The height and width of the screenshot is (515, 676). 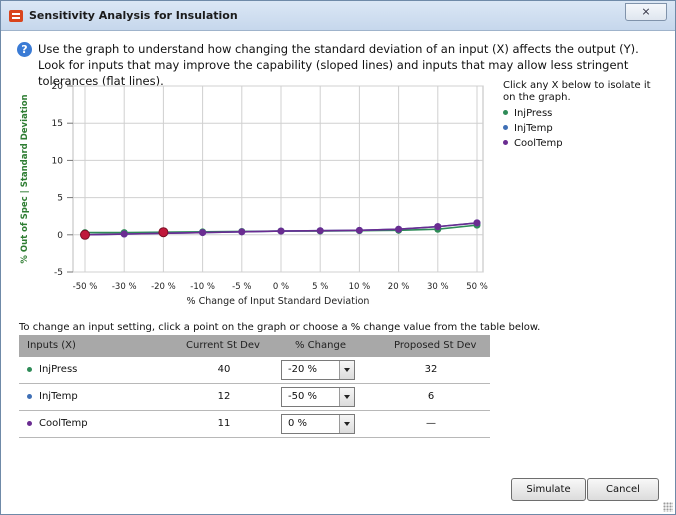 I want to click on x-tick-label: -10 %, so click(x=202, y=287).